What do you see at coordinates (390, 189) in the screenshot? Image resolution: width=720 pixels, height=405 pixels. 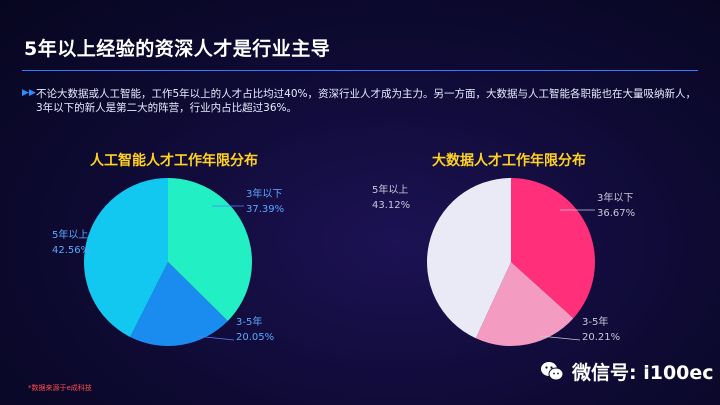 I see `pie-1-label-2: 5年以上` at bounding box center [390, 189].